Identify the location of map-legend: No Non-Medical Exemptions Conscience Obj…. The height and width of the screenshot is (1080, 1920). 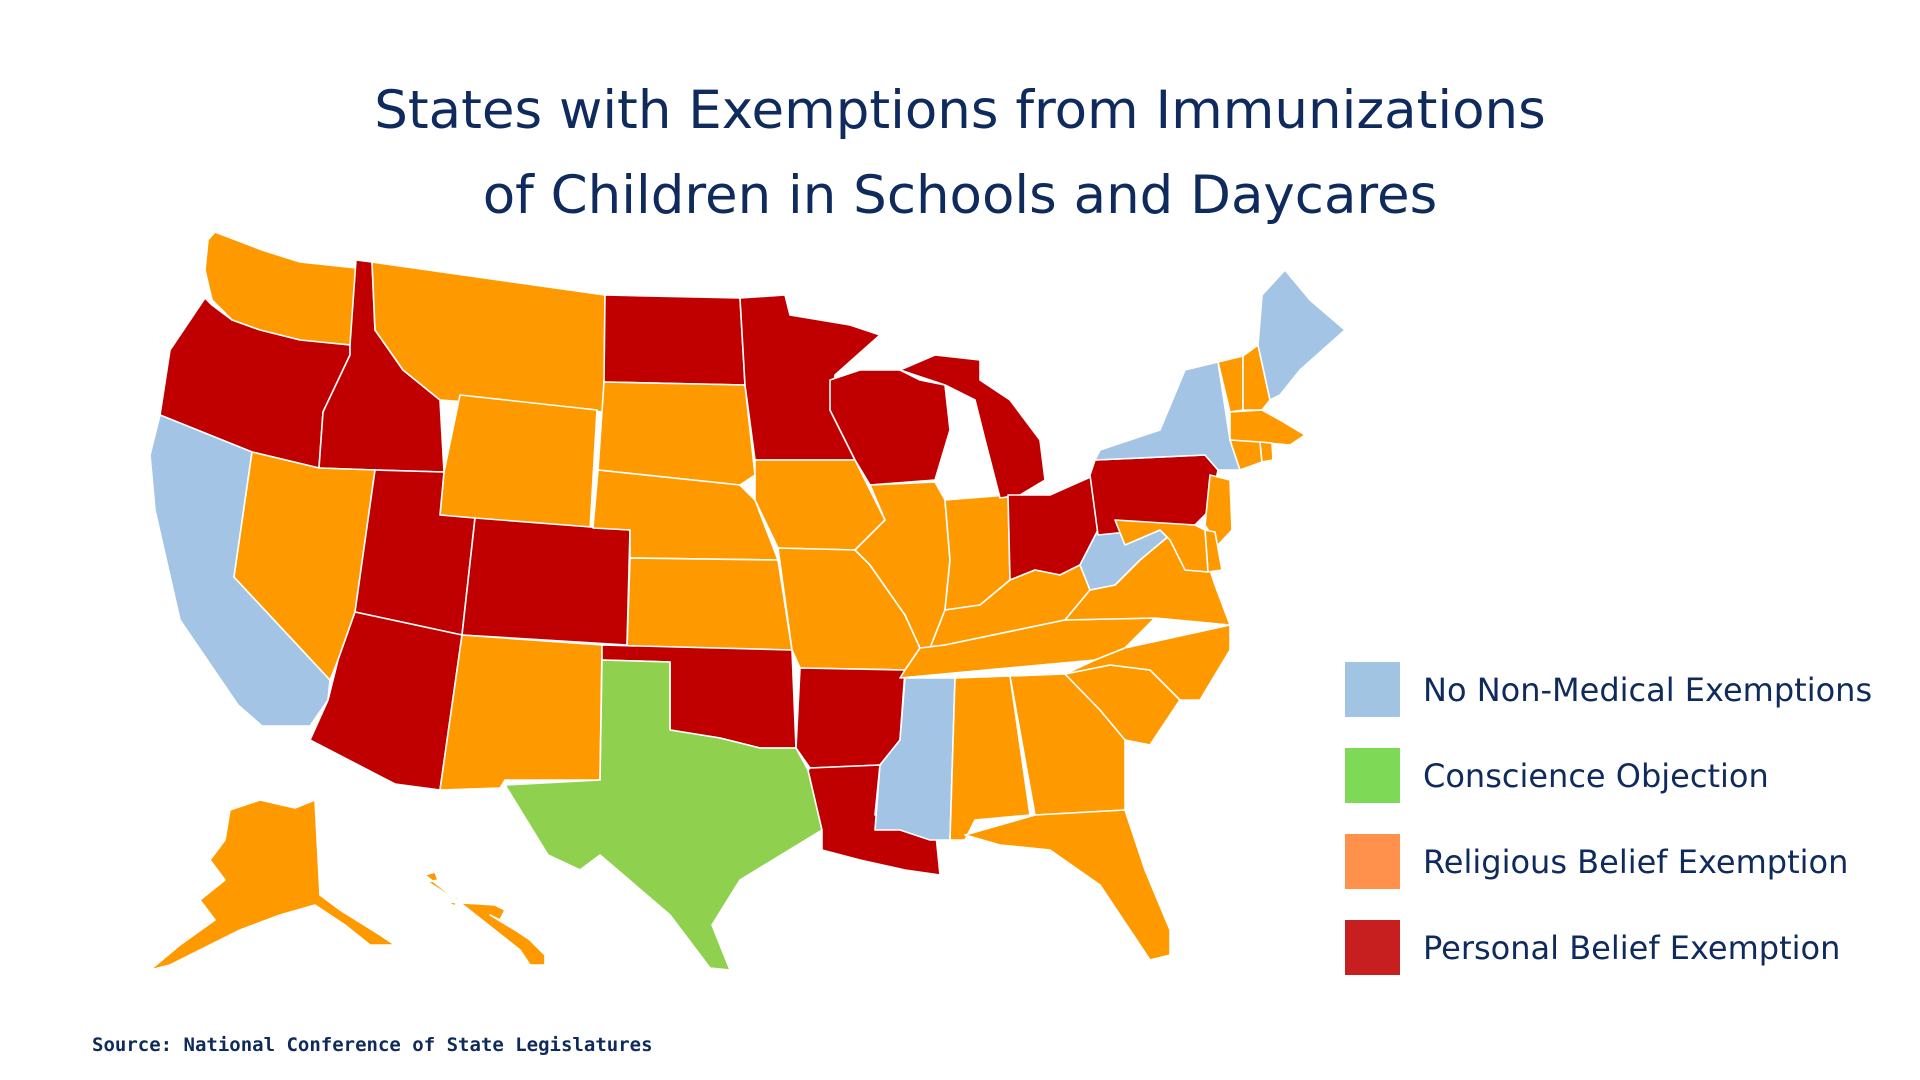
(1625, 834).